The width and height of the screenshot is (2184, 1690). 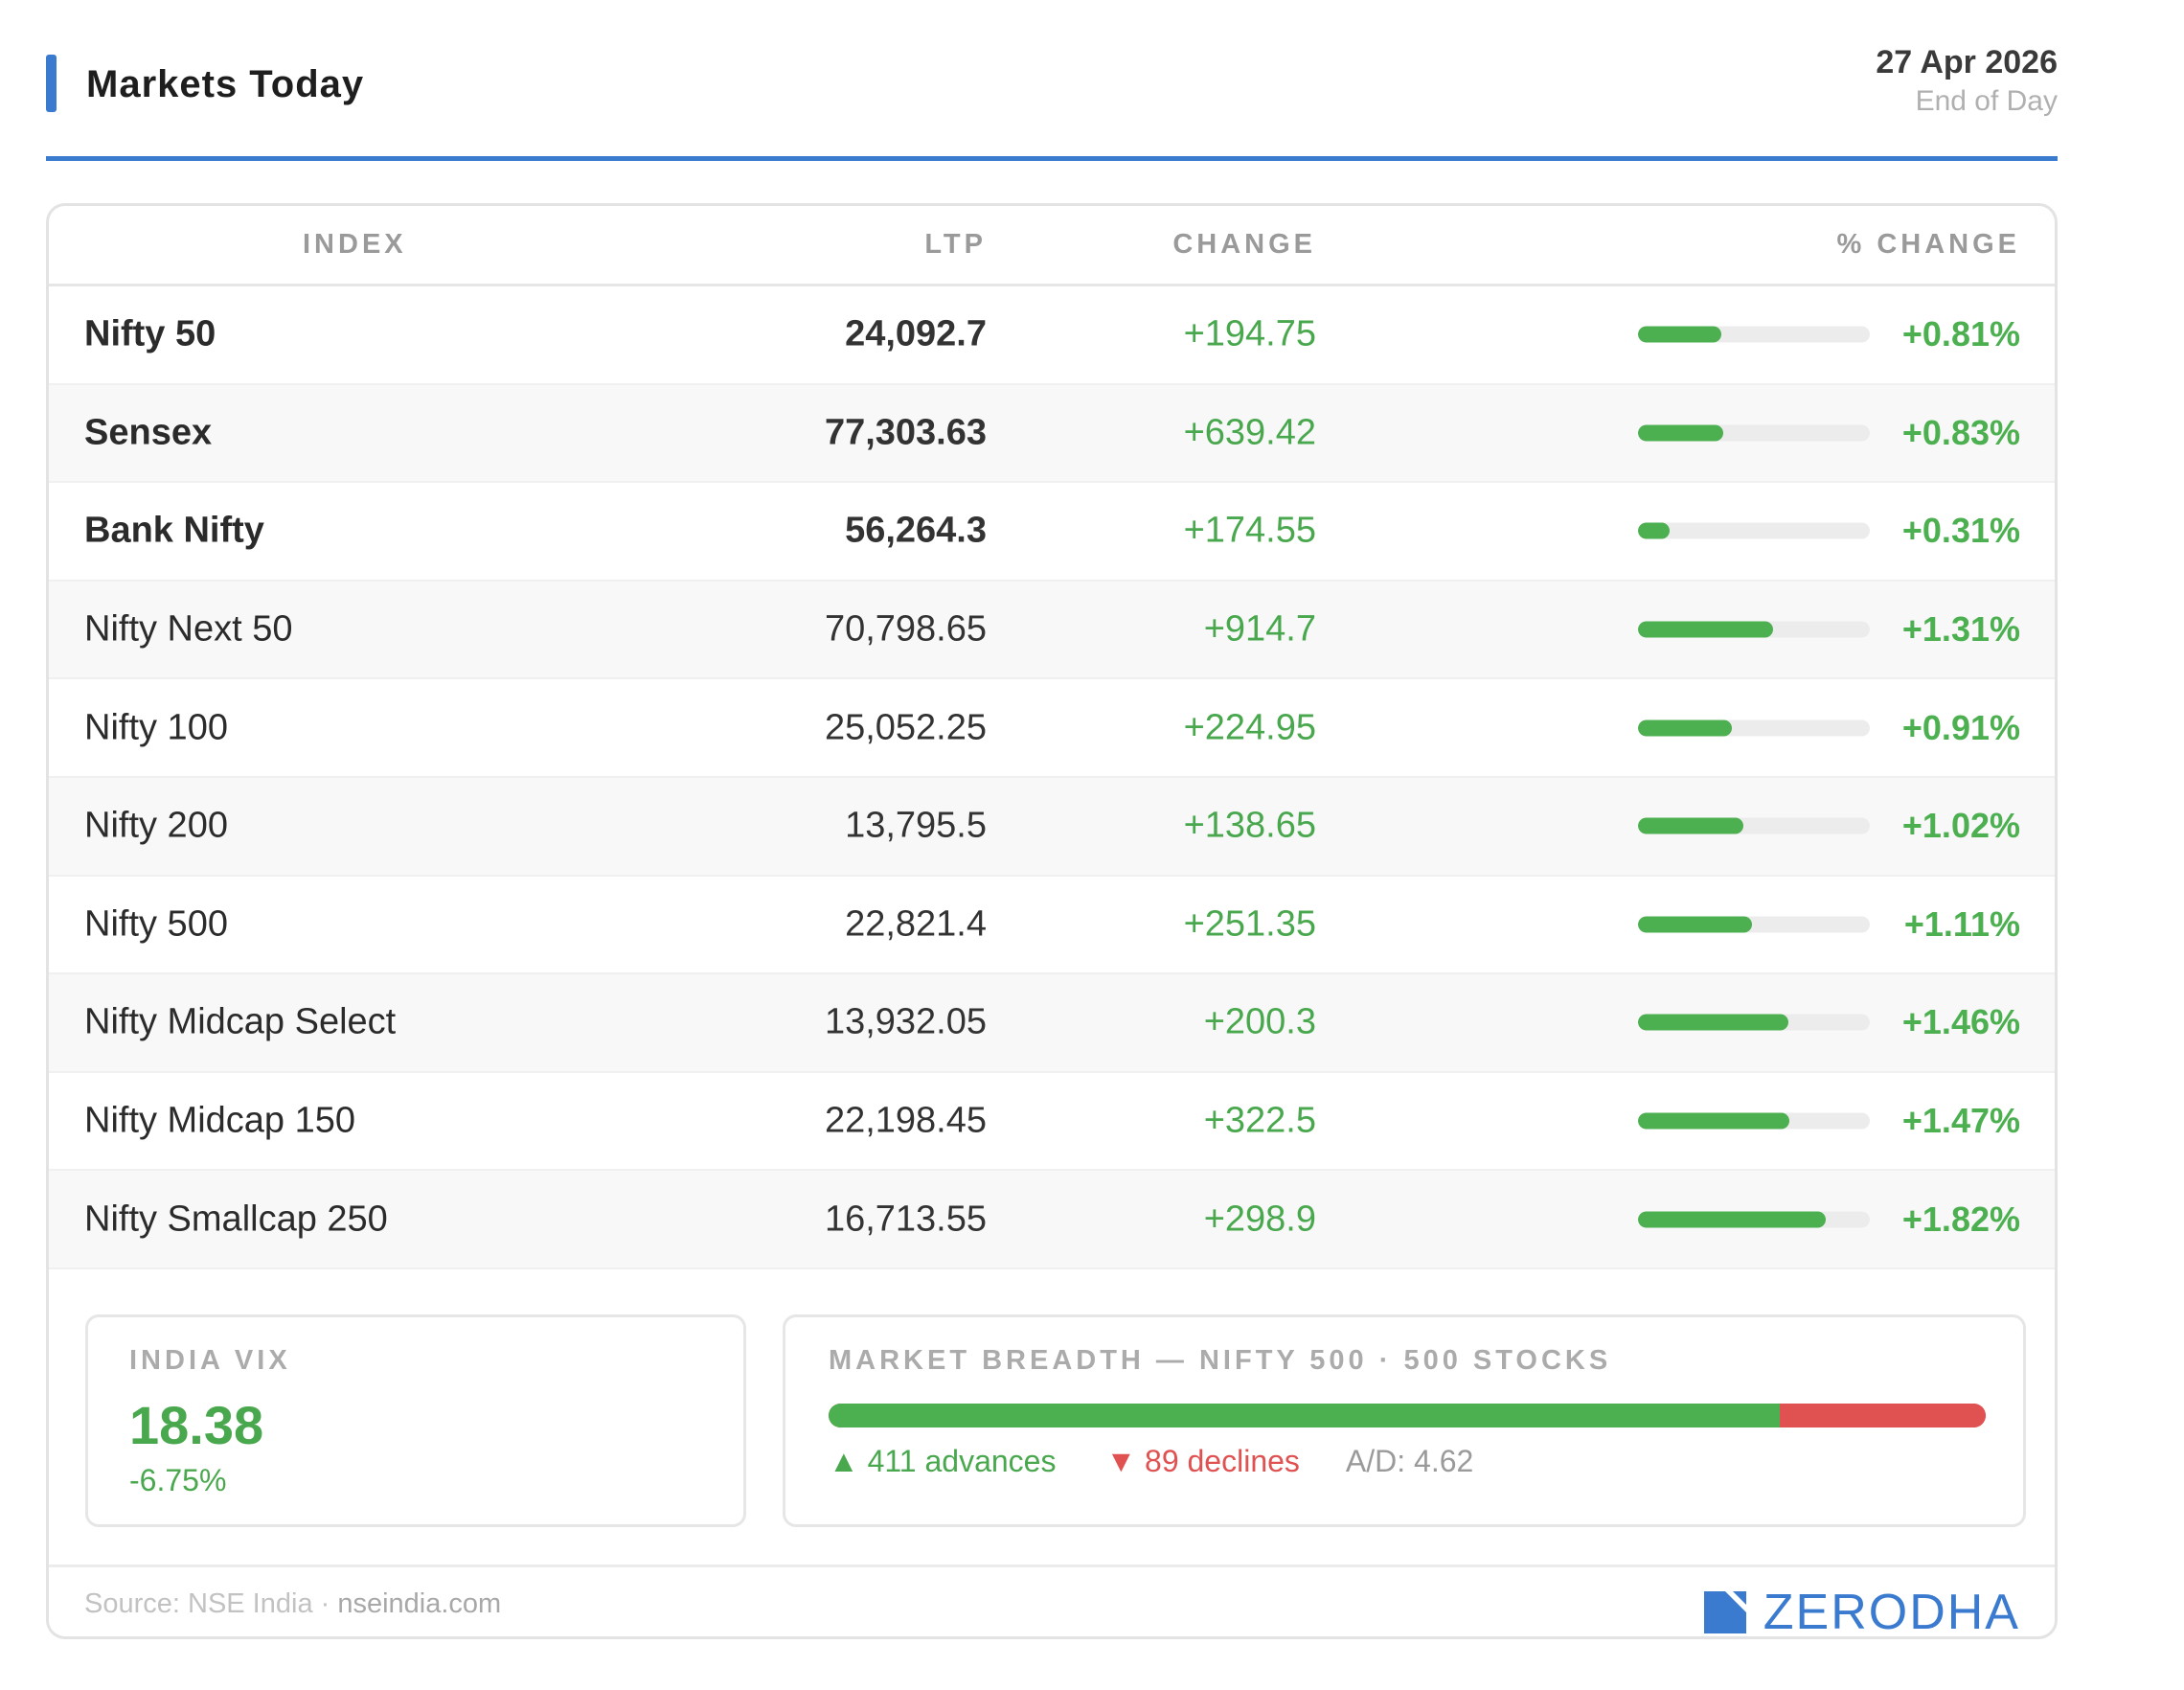 What do you see at coordinates (220, 1120) in the screenshot?
I see `index-name: Nifty Midcap 150` at bounding box center [220, 1120].